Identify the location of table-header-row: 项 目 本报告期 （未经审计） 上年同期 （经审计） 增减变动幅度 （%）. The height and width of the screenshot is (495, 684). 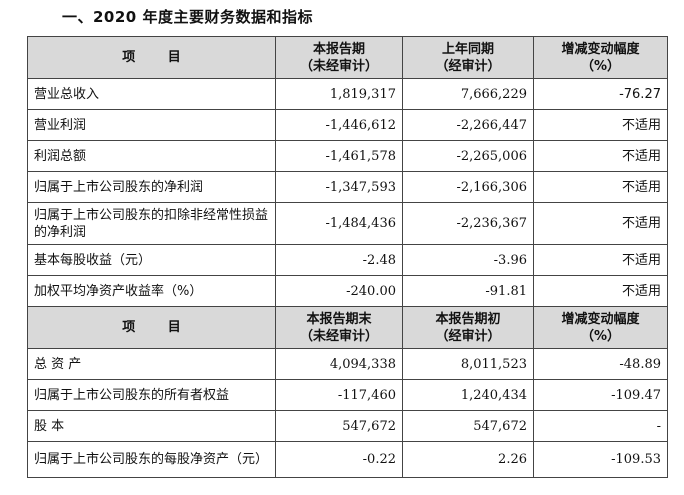
(347, 57).